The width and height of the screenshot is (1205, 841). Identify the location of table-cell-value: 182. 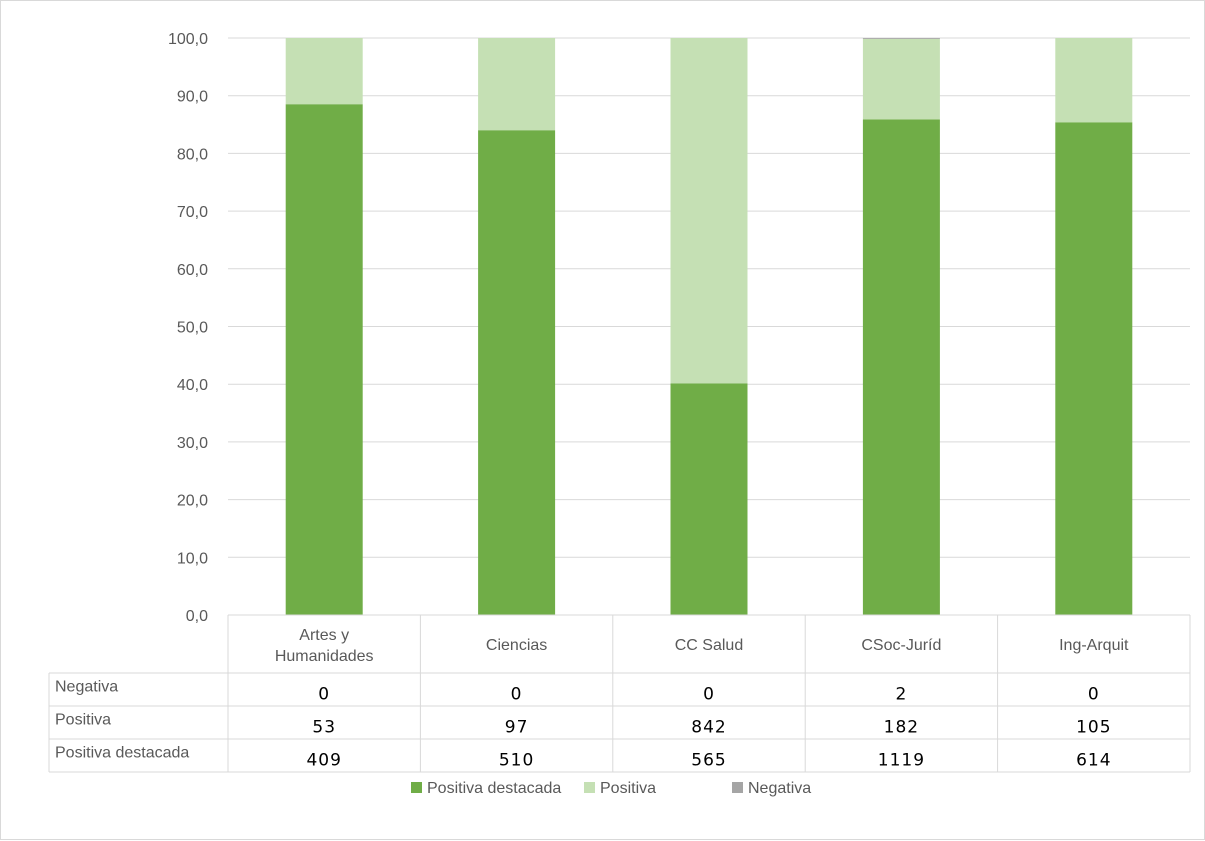
(901, 728).